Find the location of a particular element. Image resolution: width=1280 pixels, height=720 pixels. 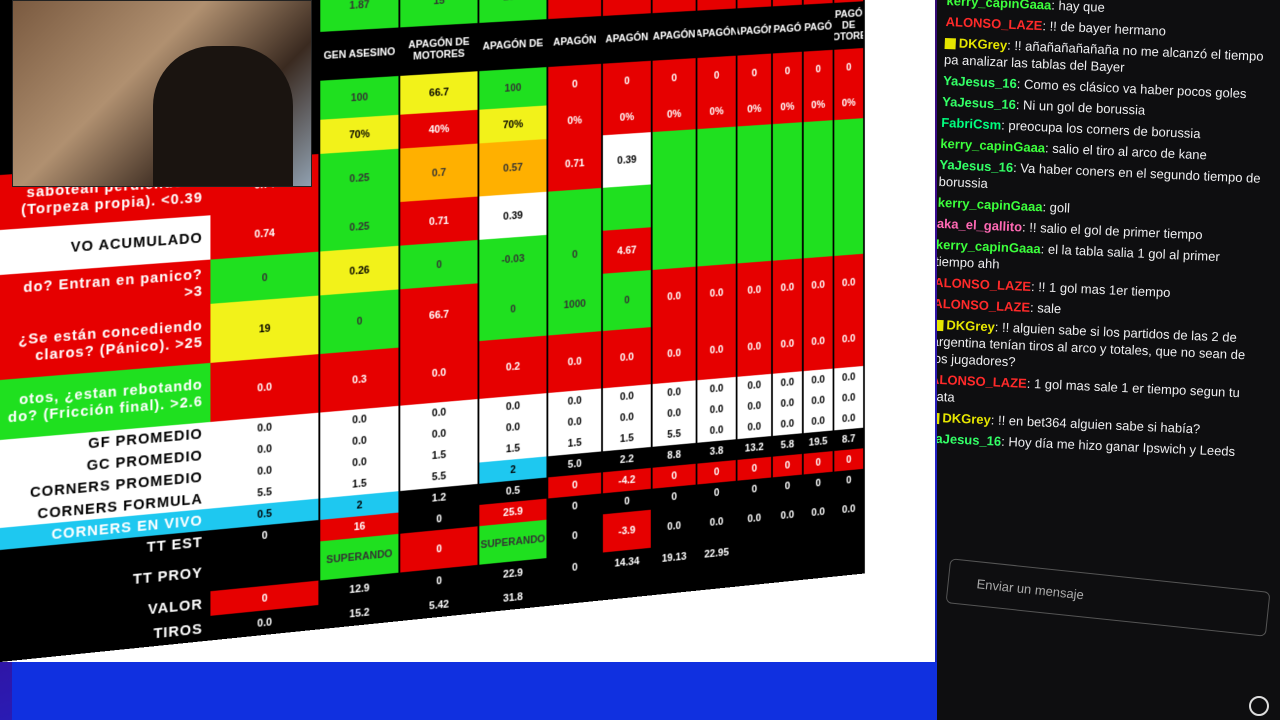

username: FabriCsm is located at coordinates (971, 123).